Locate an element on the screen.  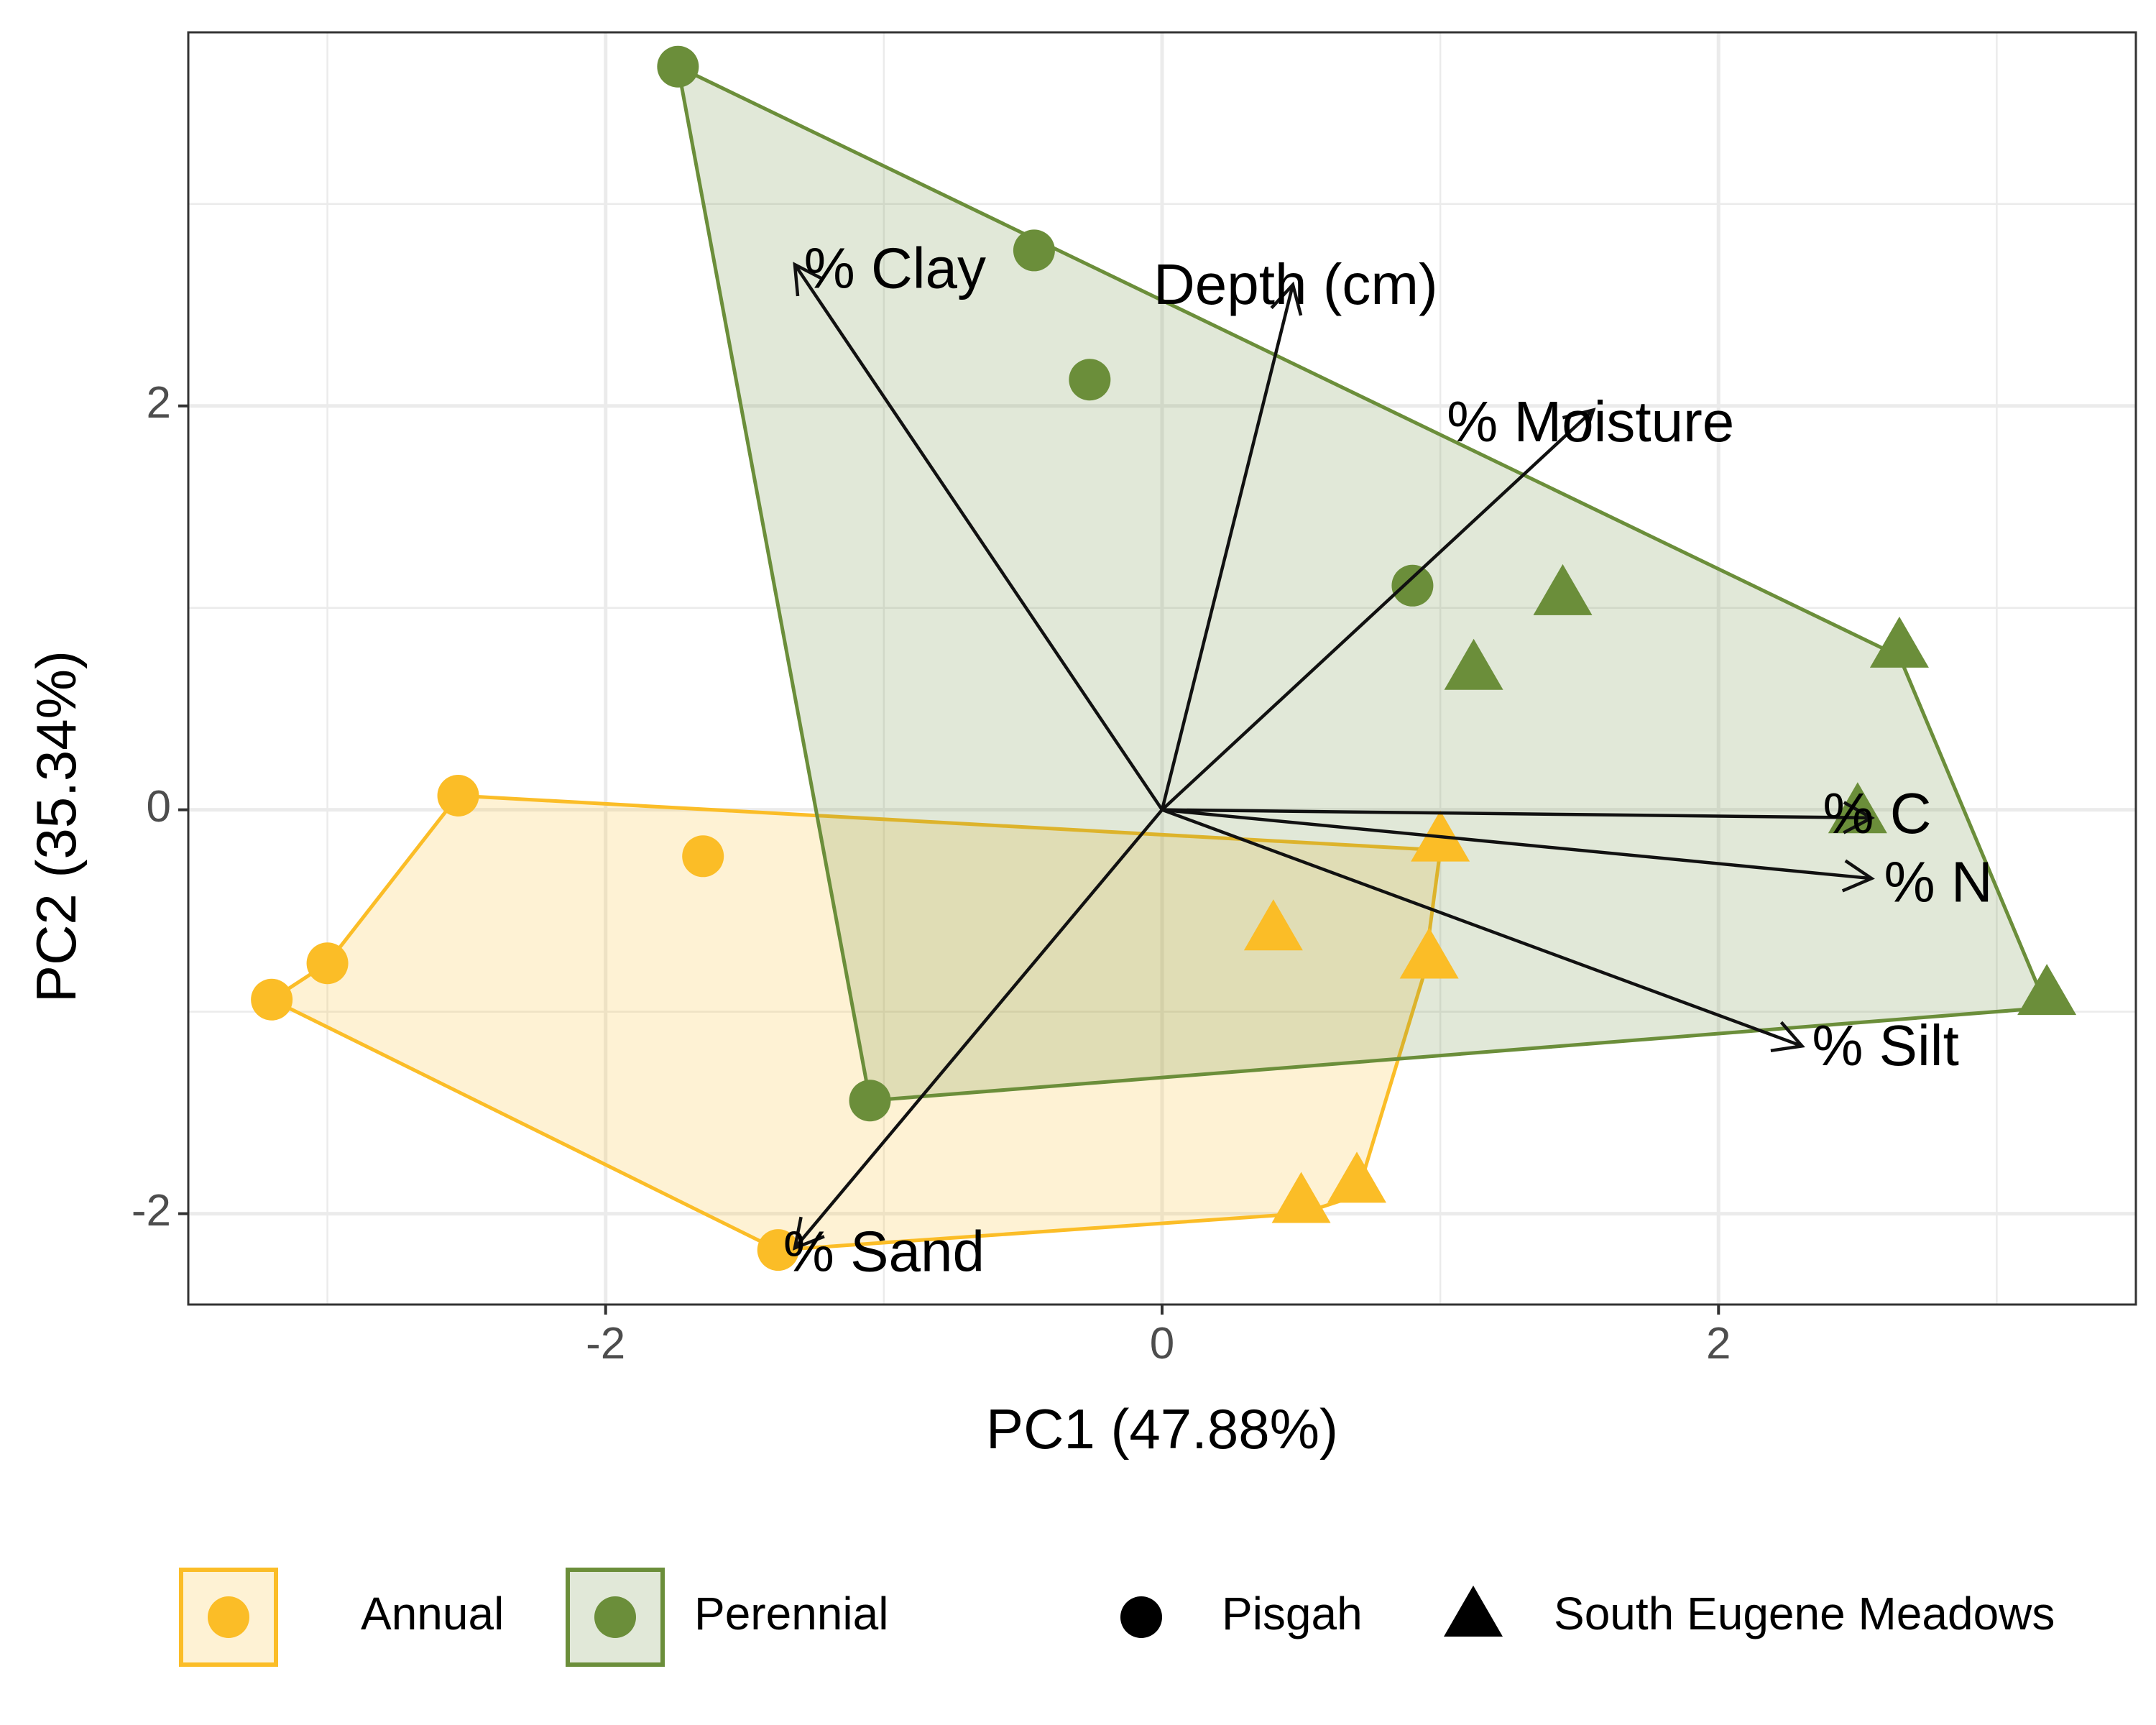
loading-arrowhead-pct-c is located at coordinates (1859, 817).